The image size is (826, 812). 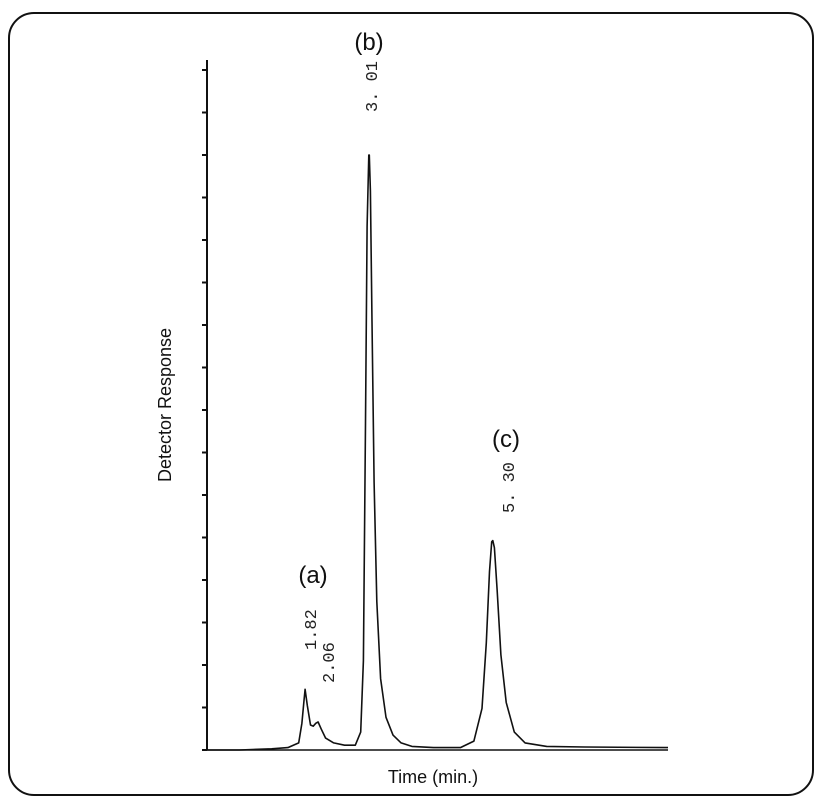 I want to click on x-axis-label: Time (min.), so click(x=433, y=777).